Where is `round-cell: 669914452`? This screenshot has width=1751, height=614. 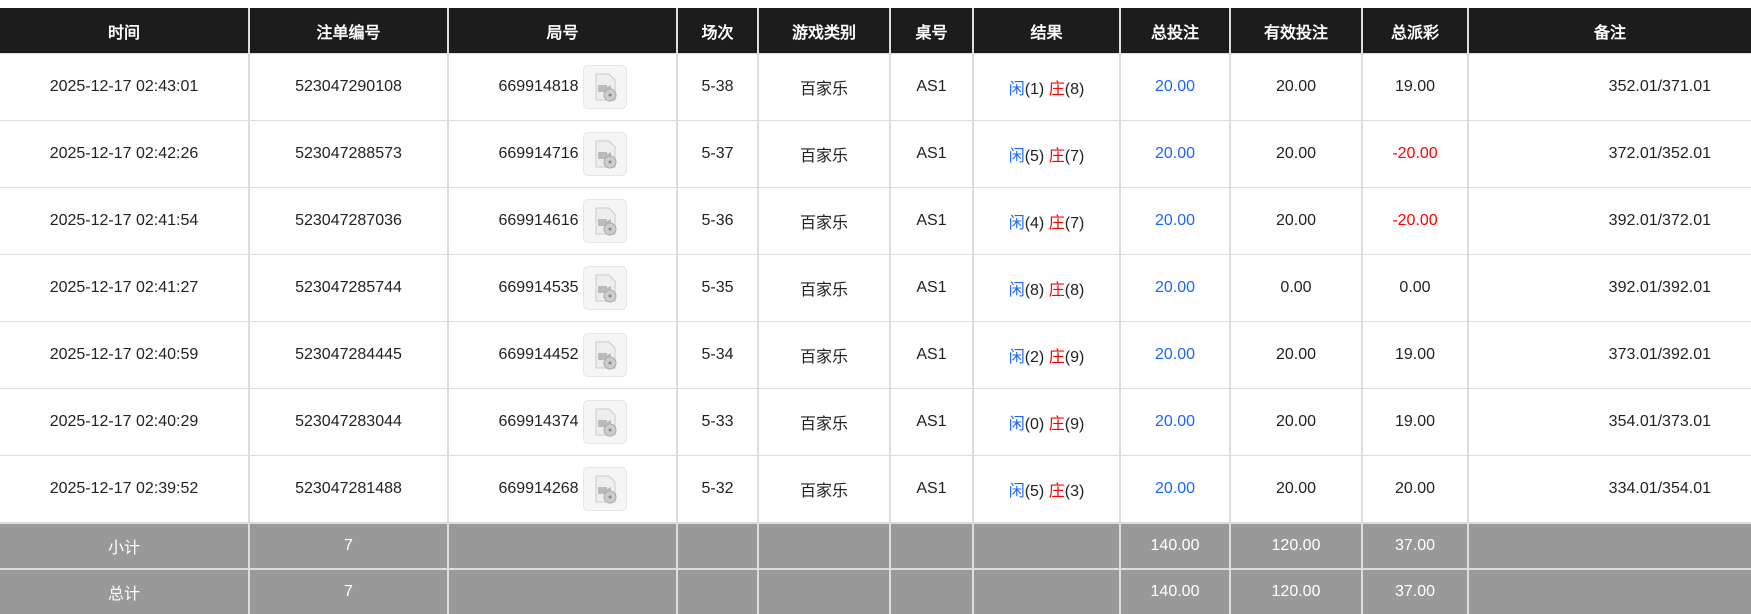
round-cell: 669914452 is located at coordinates (562, 355).